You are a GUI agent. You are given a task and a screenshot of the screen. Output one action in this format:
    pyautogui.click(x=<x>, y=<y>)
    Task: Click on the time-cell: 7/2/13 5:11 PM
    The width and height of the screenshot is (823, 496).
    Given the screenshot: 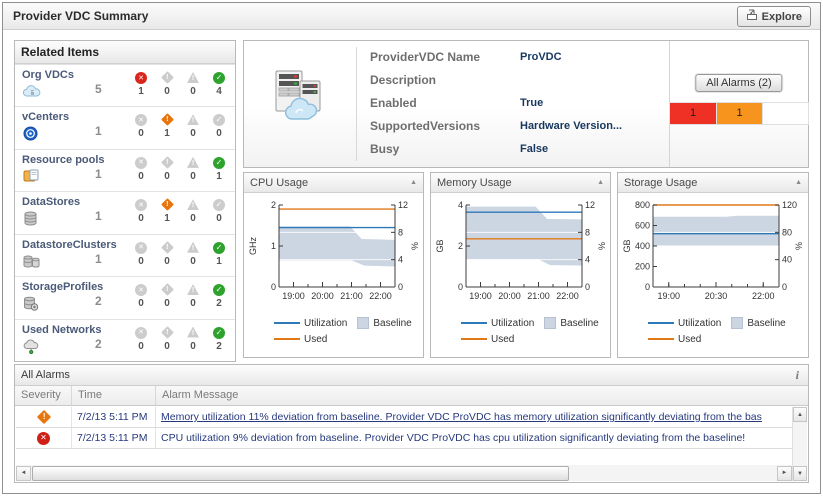 What is the action you would take?
    pyautogui.click(x=114, y=438)
    